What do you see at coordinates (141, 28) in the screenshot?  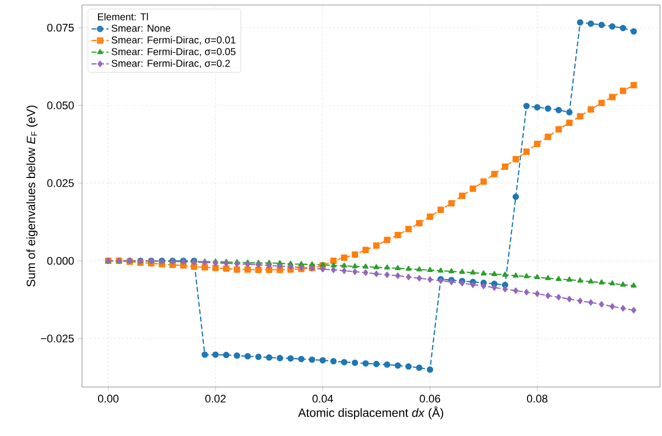 I see `legend-label: Smear: None` at bounding box center [141, 28].